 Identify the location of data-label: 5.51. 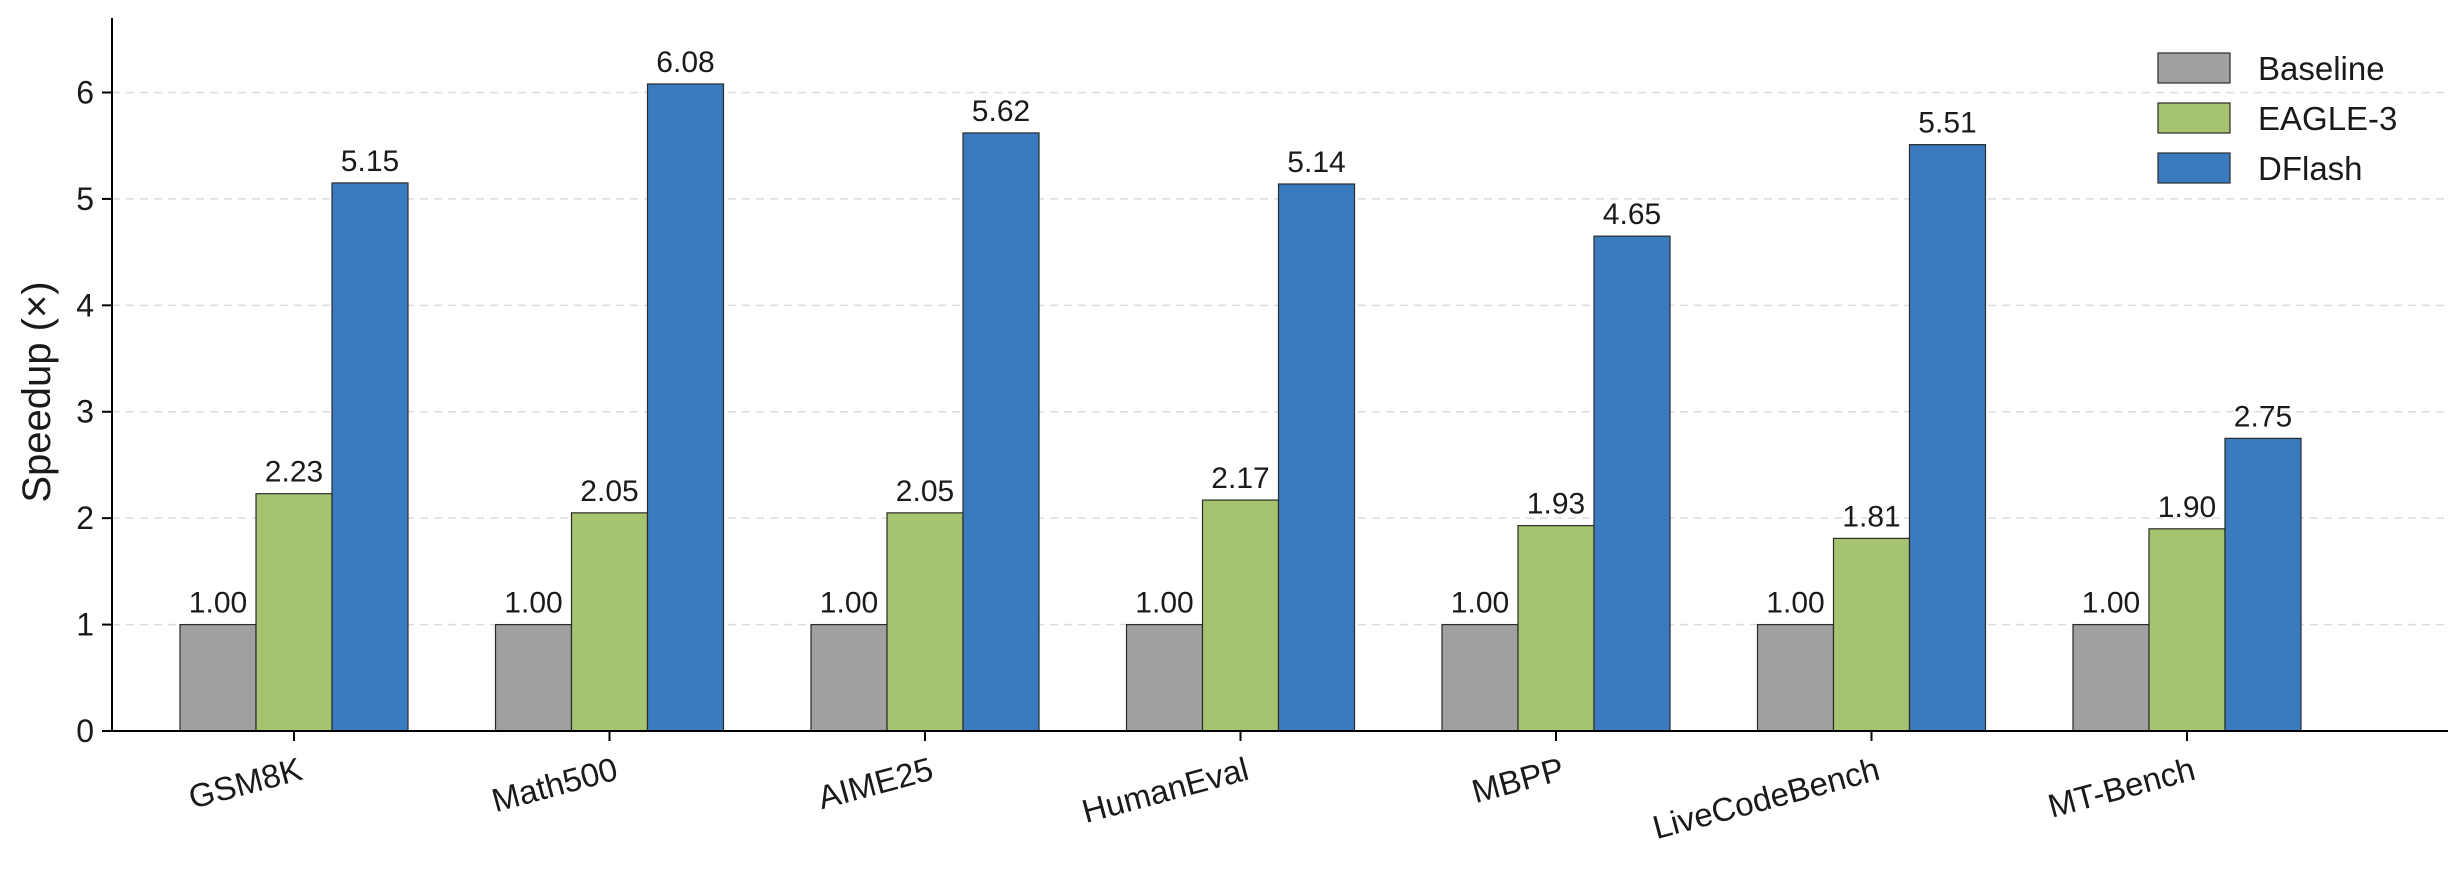
(1947, 123).